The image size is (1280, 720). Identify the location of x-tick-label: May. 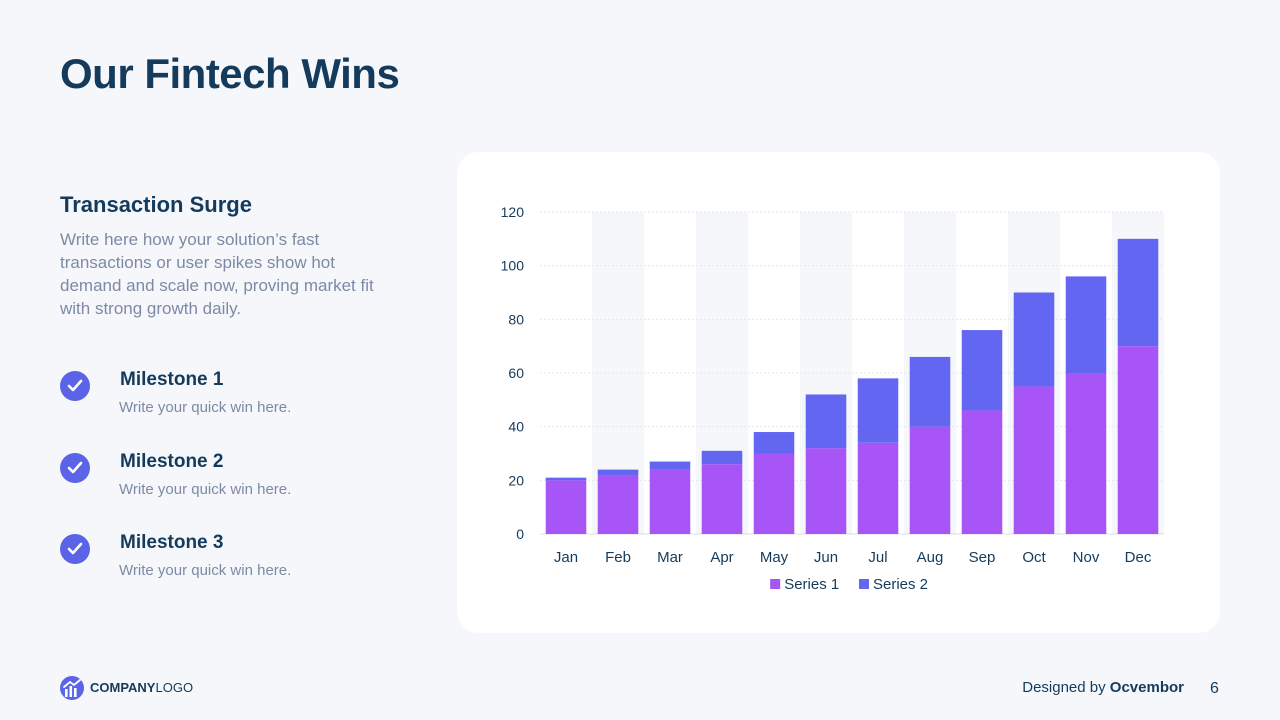
(774, 557).